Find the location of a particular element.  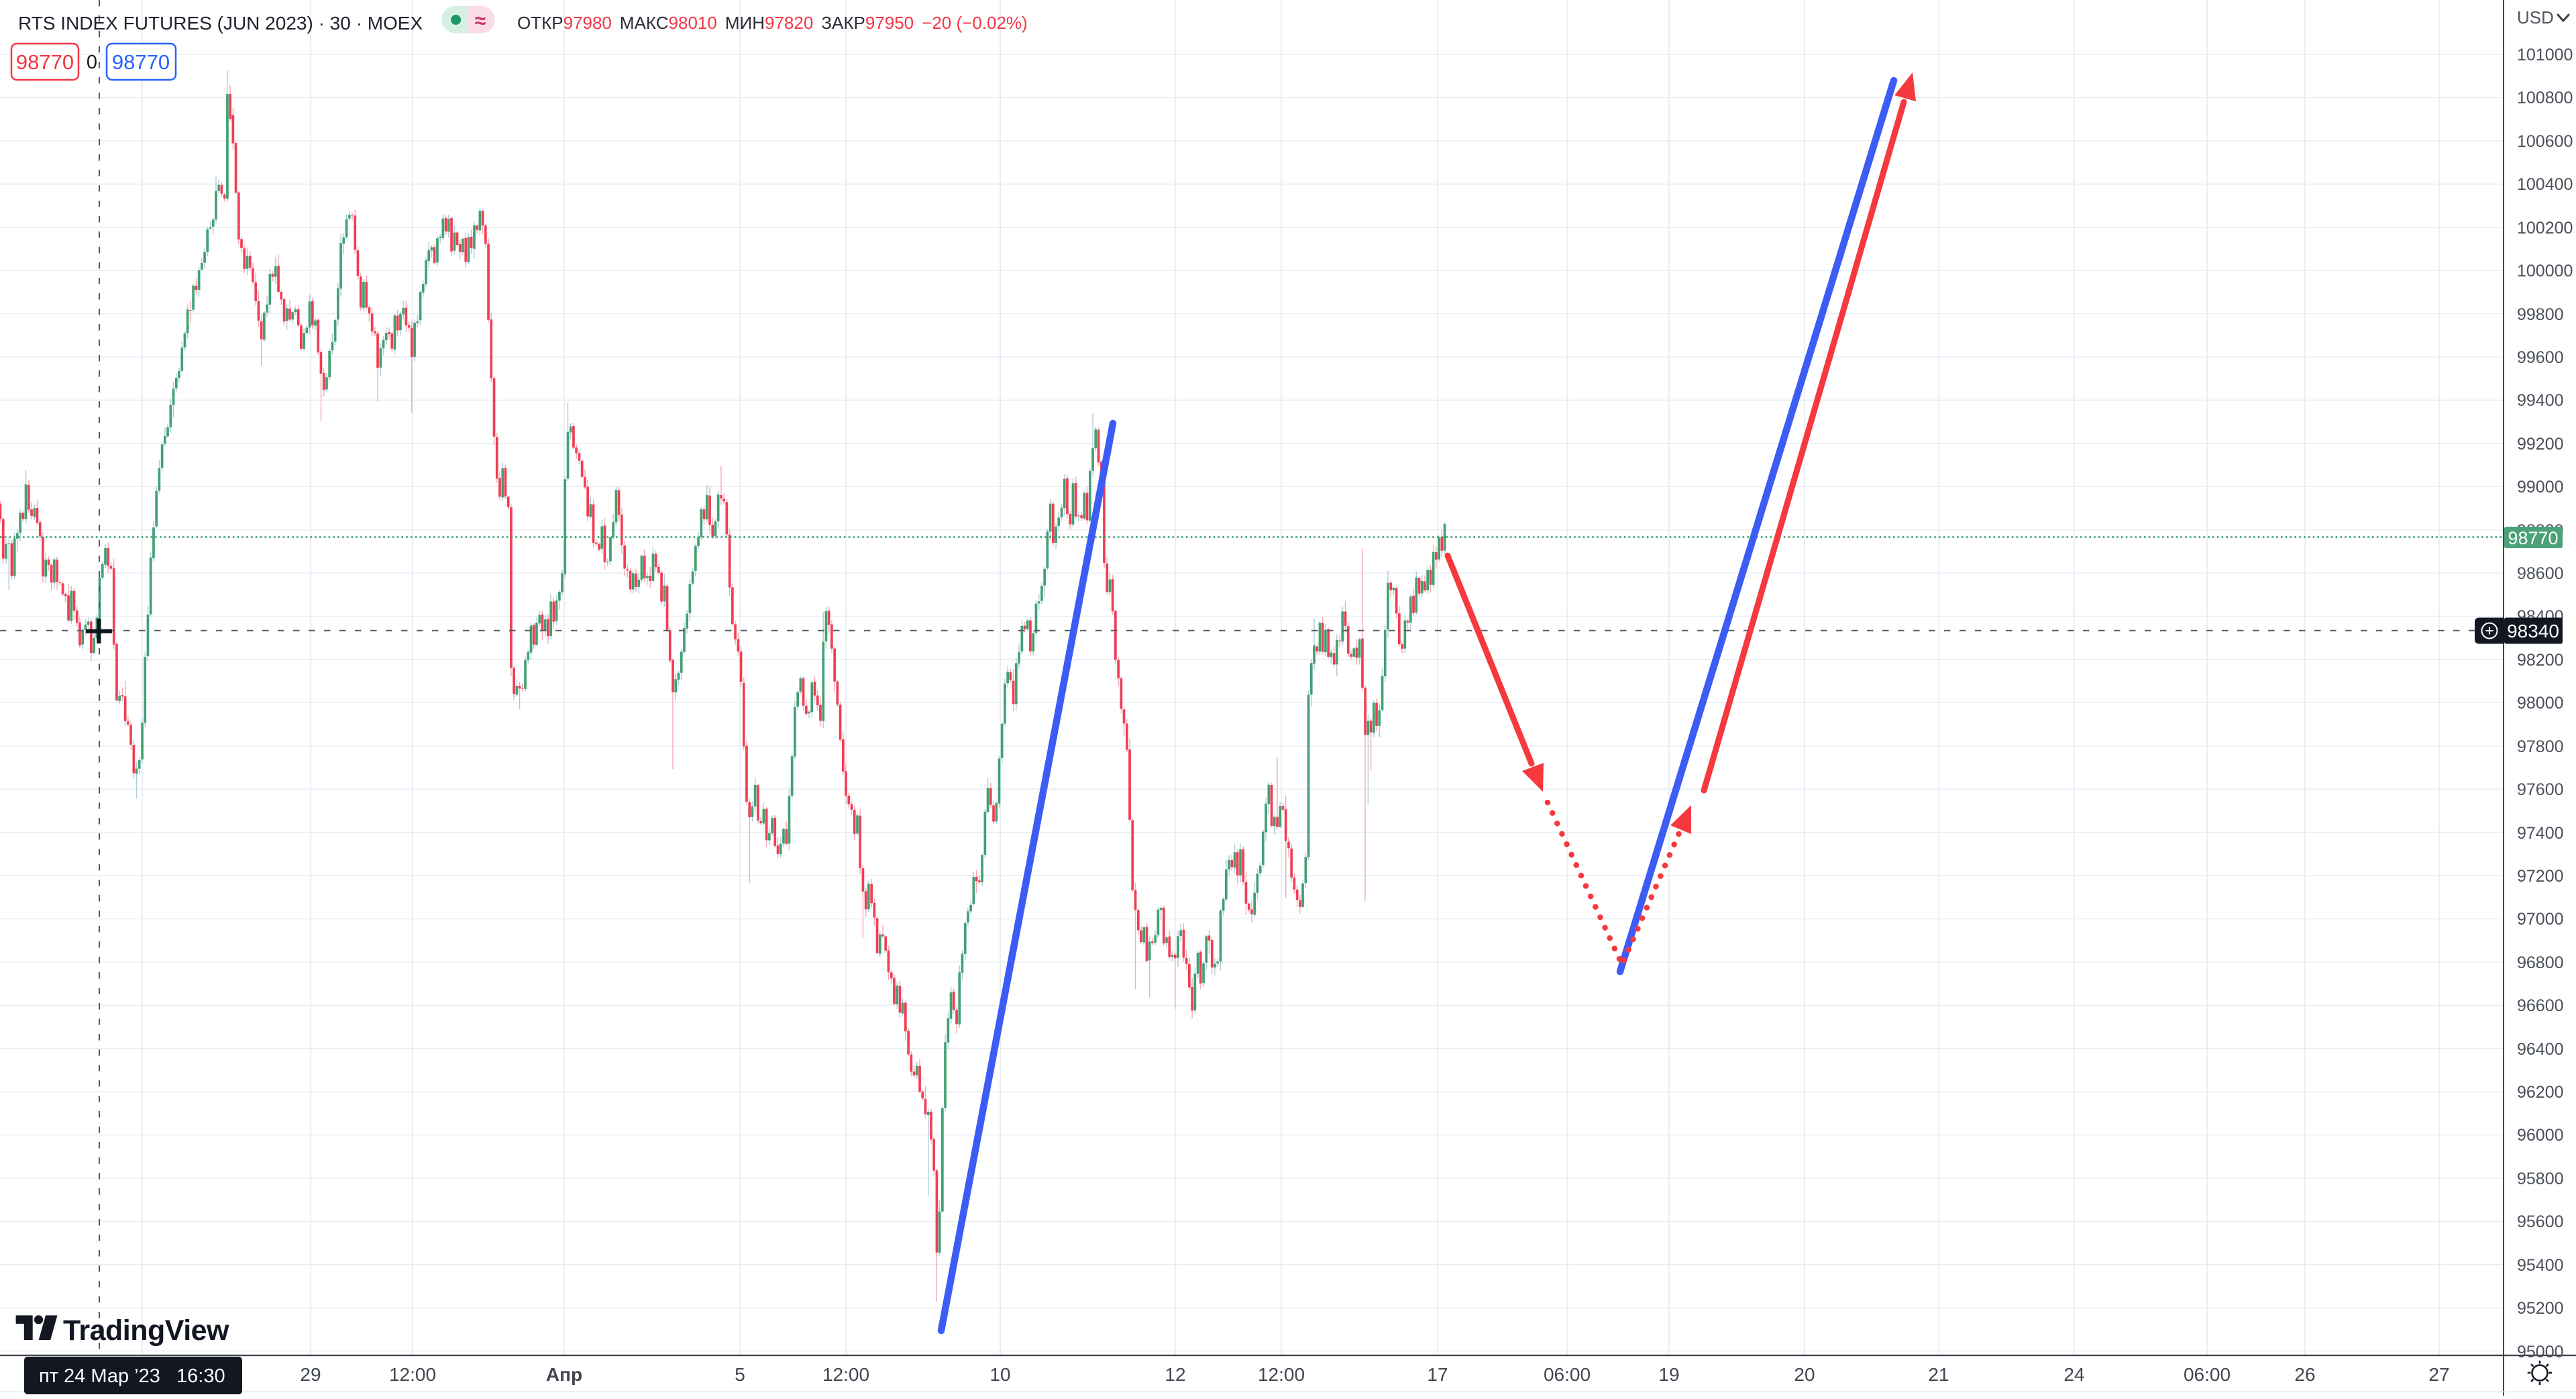

svg-text: Апр is located at coordinates (564, 1374).